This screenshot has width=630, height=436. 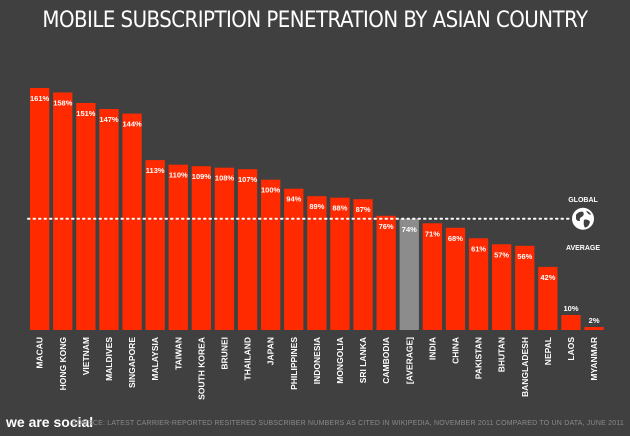 What do you see at coordinates (525, 367) in the screenshot?
I see `category-label: BANGLADESH` at bounding box center [525, 367].